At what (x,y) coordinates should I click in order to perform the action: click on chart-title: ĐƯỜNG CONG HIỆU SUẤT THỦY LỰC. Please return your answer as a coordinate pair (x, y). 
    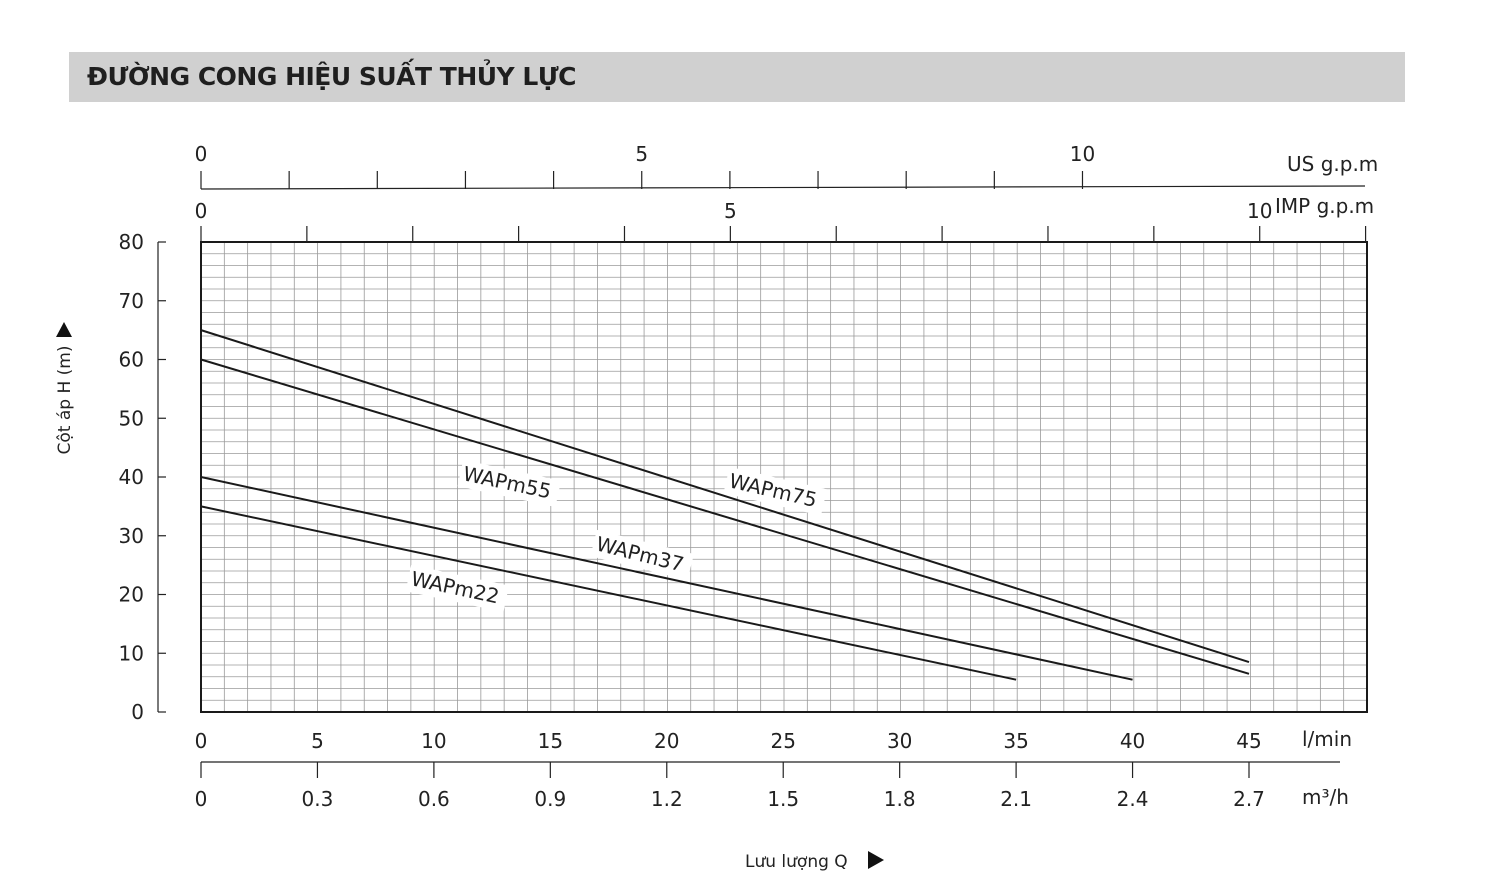
    Looking at the image, I should click on (332, 76).